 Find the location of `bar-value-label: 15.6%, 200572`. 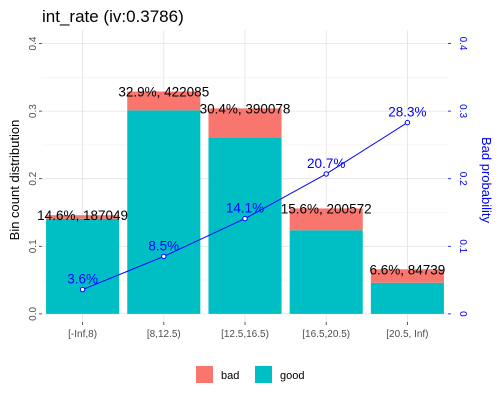

bar-value-label: 15.6%, 200572 is located at coordinates (326, 208).